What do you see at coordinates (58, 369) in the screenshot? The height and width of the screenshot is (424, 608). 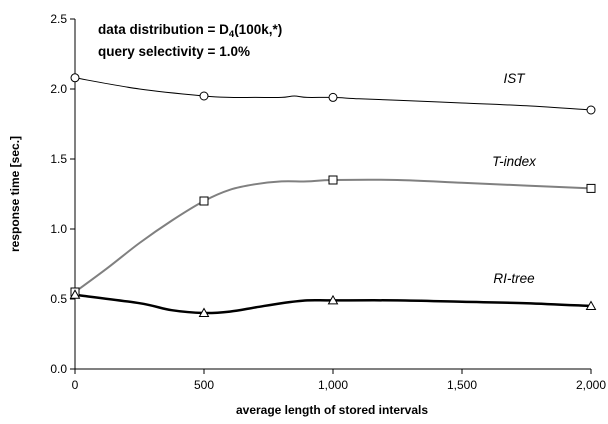 I see `y-tick-label: 0.0` at bounding box center [58, 369].